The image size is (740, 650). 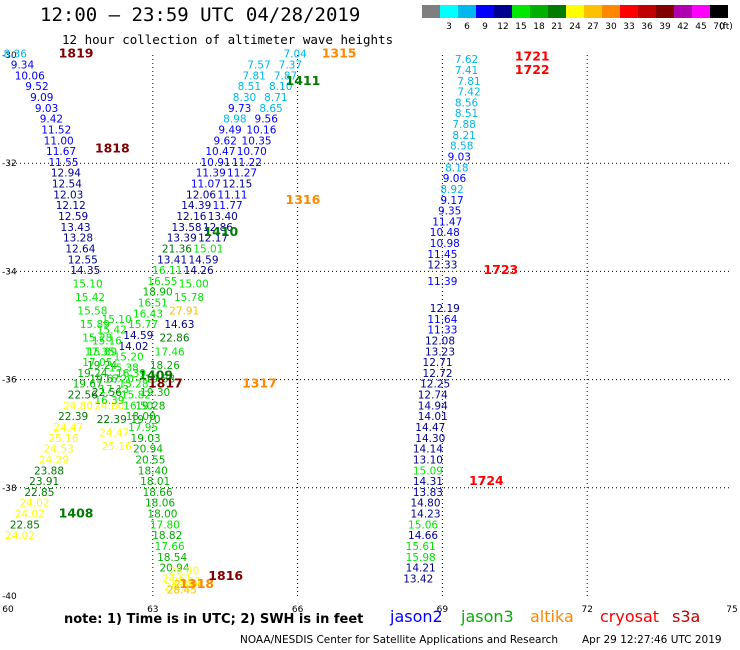 What do you see at coordinates (109, 406) in the screenshot?
I see `swh-value: 24.80` at bounding box center [109, 406].